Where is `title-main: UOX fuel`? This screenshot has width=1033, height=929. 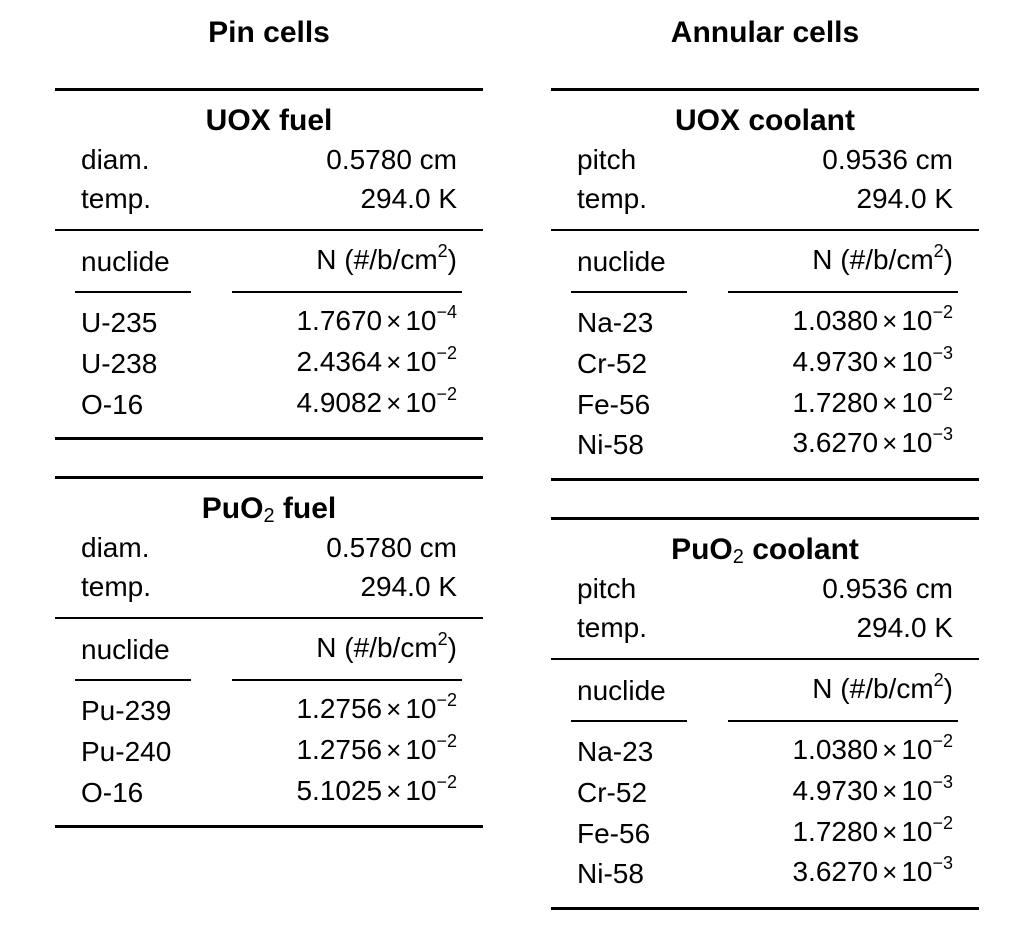 title-main: UOX fuel is located at coordinates (269, 120).